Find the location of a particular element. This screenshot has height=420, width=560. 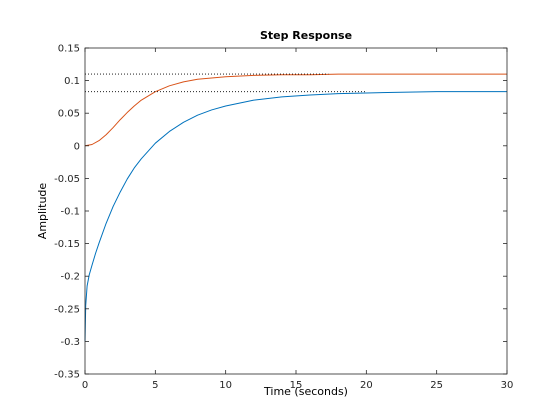

x-tick-label: 20 is located at coordinates (366, 385).